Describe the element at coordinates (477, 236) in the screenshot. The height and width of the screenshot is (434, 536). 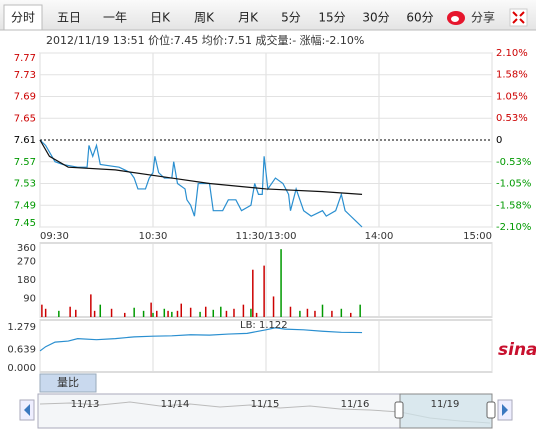
I see `x-tick-label: 15:00` at that location.